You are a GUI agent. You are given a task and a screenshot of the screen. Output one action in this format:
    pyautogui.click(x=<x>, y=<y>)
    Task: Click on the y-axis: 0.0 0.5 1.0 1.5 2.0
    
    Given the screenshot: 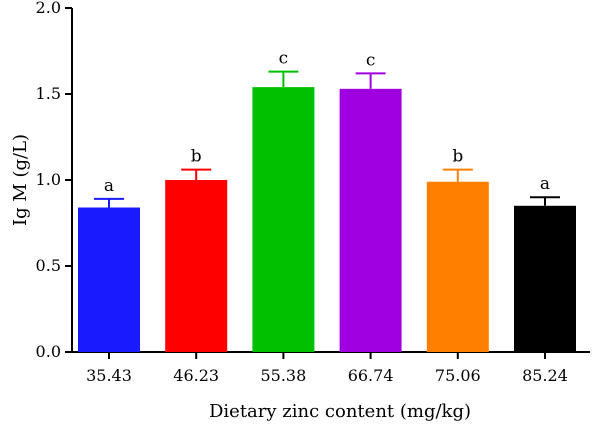 What is the action you would take?
    pyautogui.click(x=54, y=180)
    